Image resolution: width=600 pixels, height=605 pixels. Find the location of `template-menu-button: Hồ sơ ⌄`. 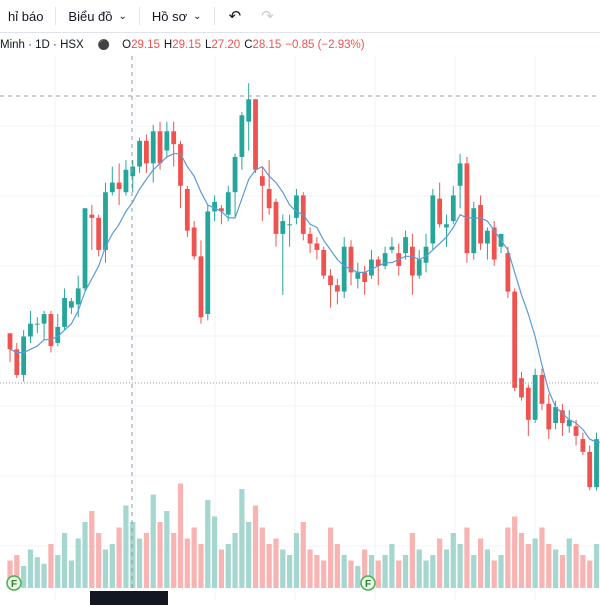

template-menu-button: Hồ sơ ⌄ is located at coordinates (177, 16).